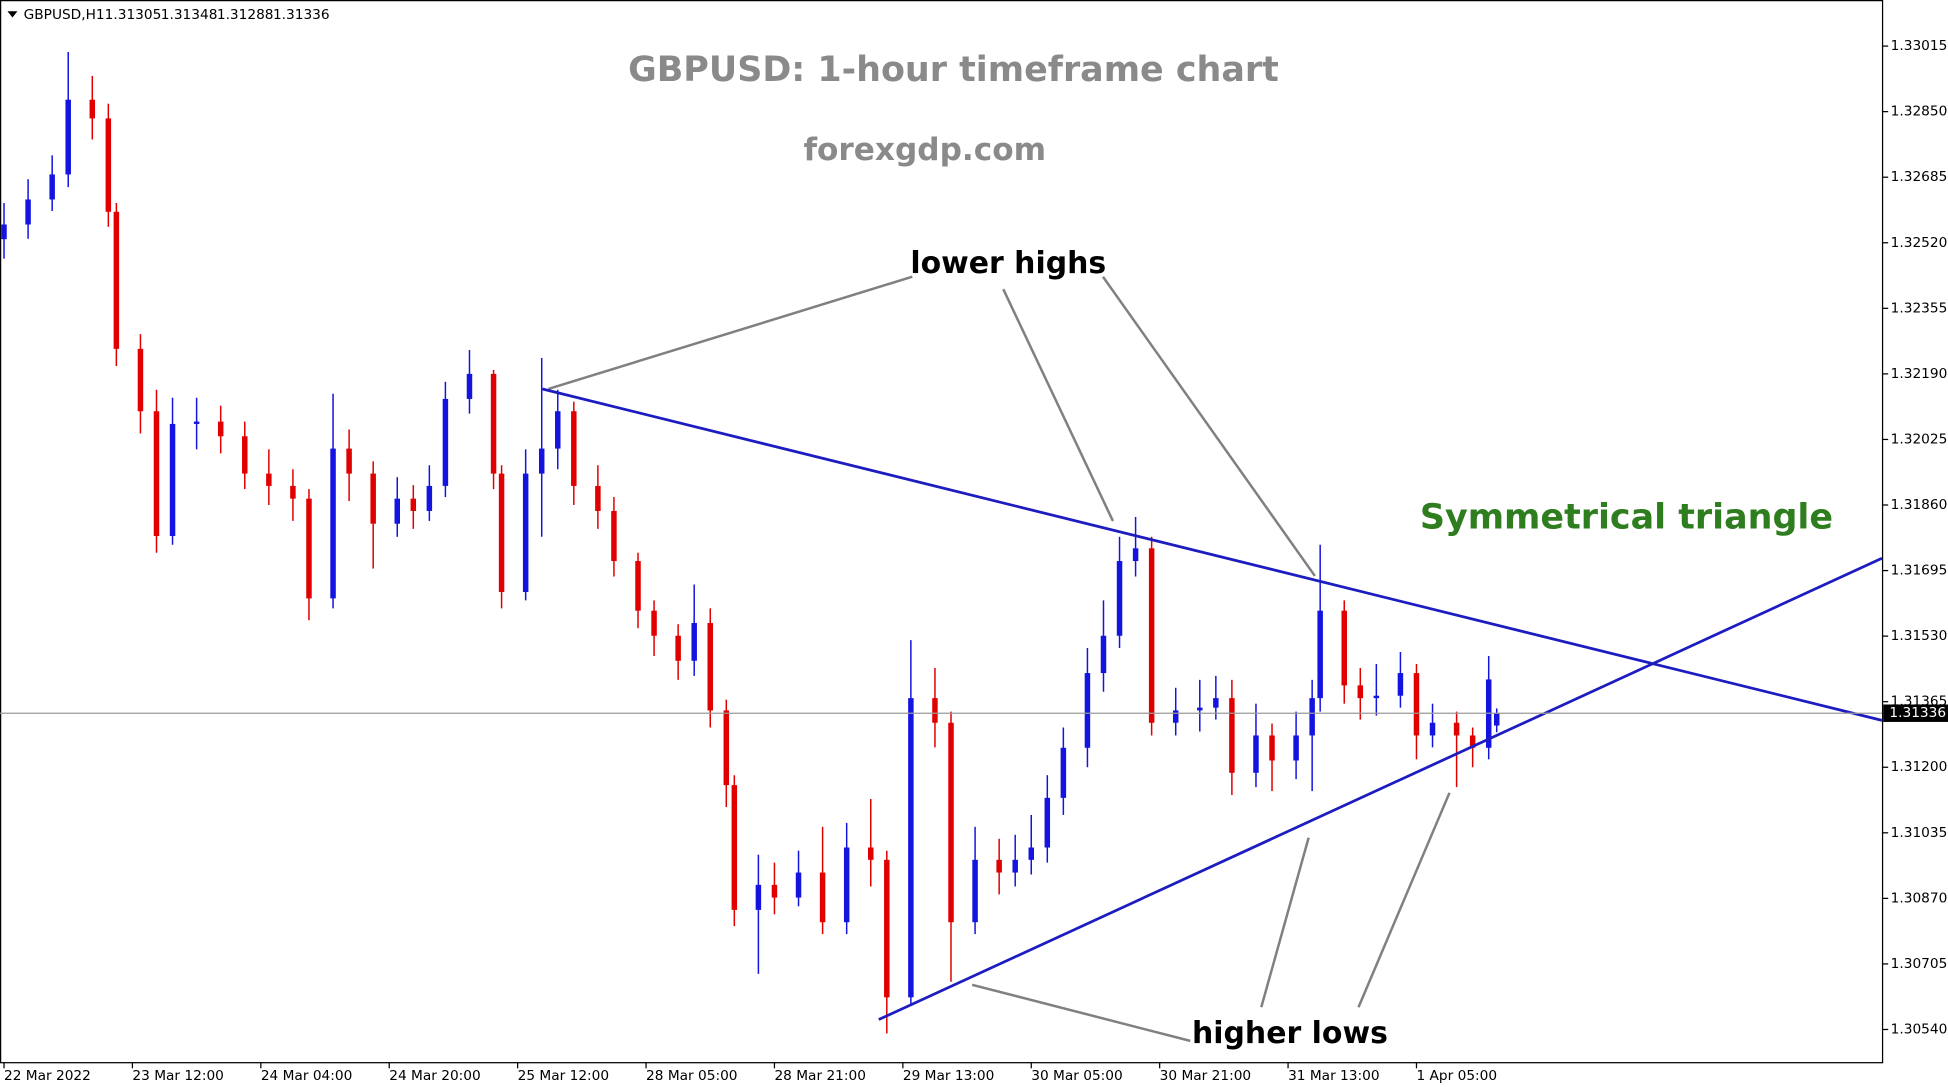 This screenshot has height=1087, width=1948. Describe the element at coordinates (1919, 636) in the screenshot. I see `y-tick-label: 1.31530` at that location.